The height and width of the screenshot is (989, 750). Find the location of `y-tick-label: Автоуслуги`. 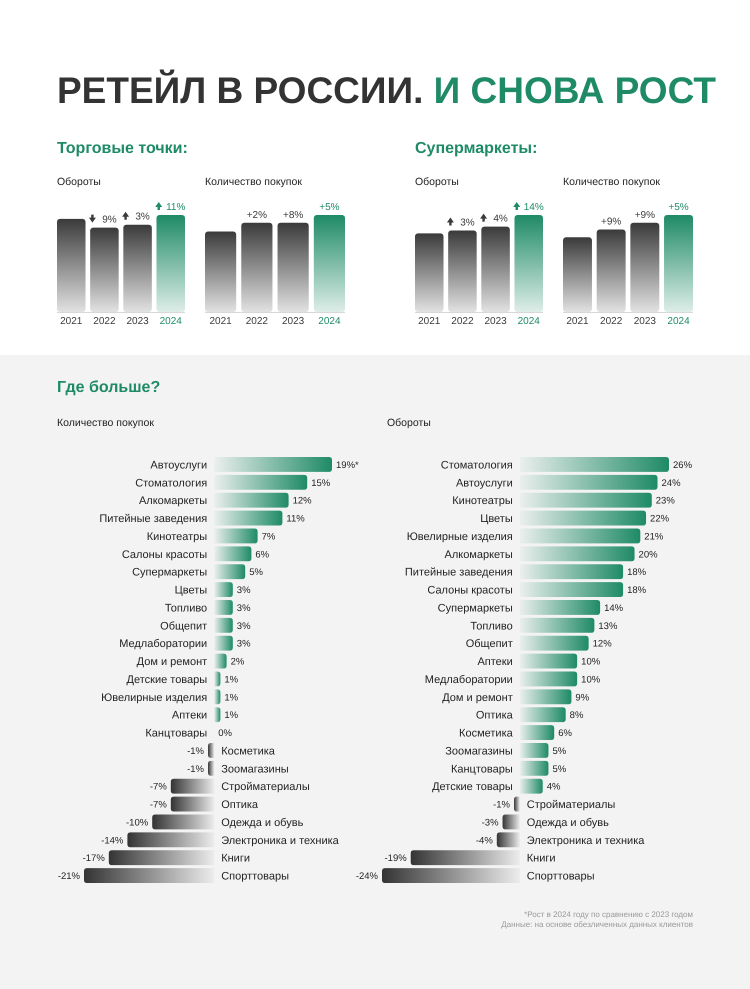

y-tick-label: Автоуслуги is located at coordinates (179, 465).